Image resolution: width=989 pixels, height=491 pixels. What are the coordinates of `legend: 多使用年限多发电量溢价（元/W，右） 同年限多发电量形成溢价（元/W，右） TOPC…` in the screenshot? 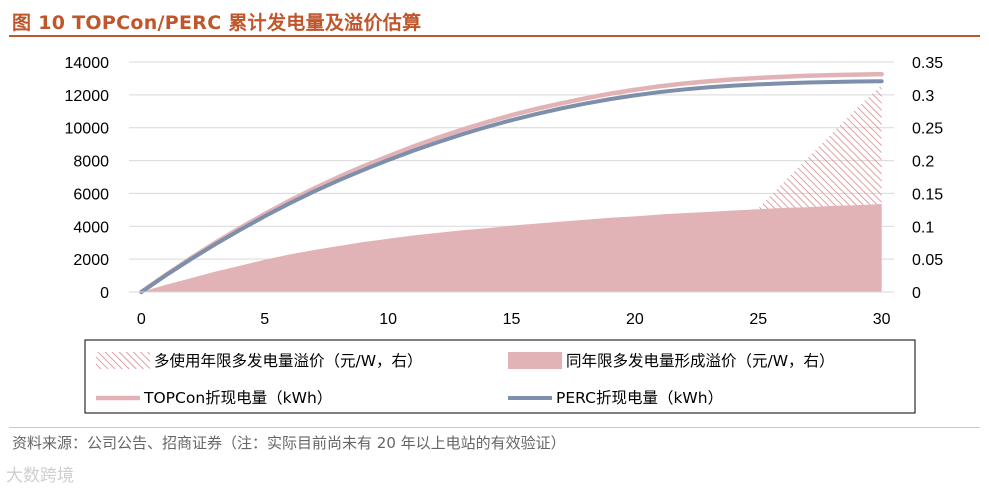 It's located at (500, 376).